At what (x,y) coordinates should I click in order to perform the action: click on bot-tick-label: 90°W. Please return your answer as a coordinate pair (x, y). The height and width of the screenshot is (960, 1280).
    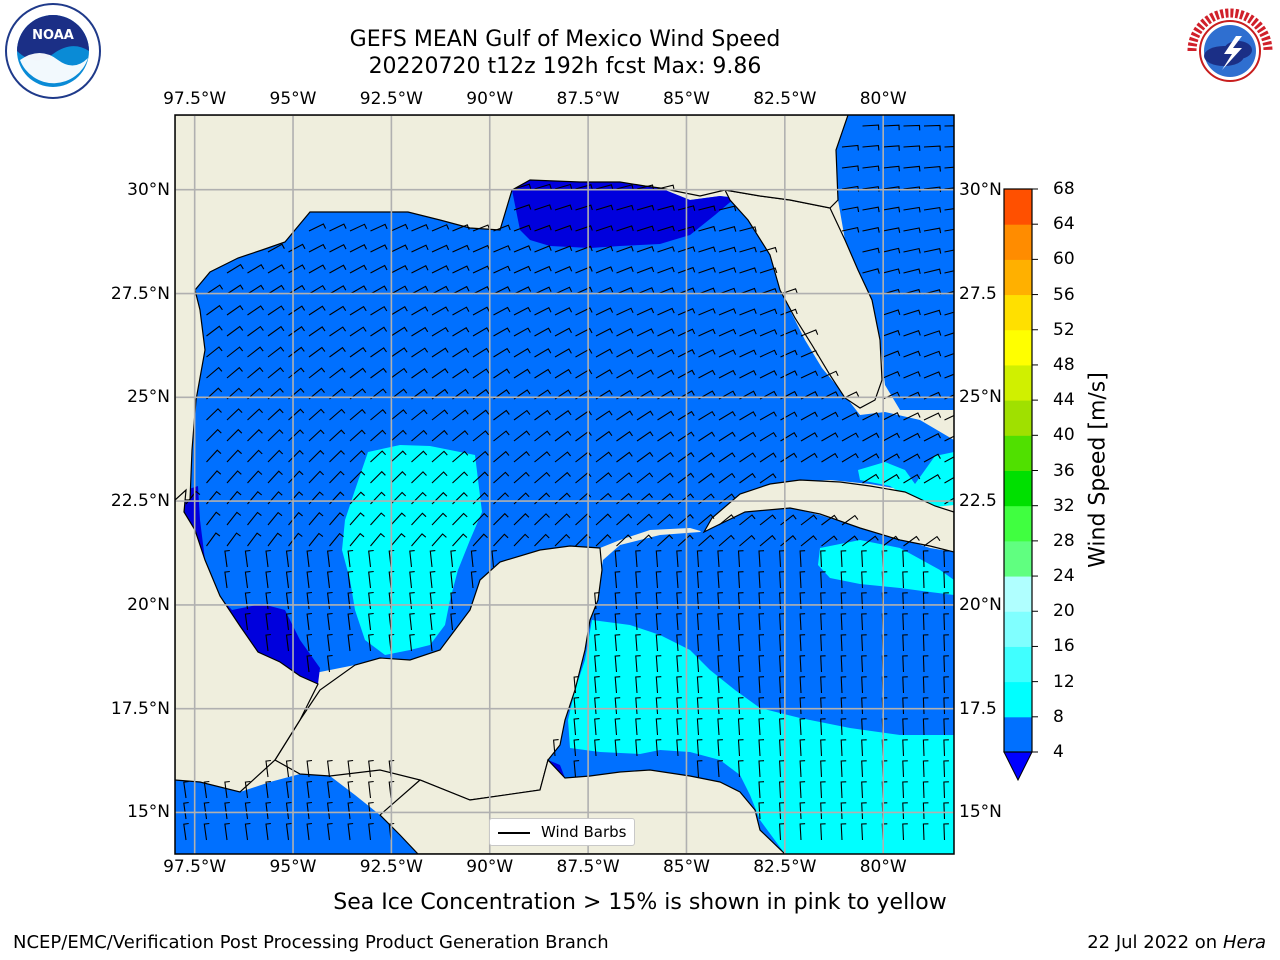
    Looking at the image, I should click on (490, 867).